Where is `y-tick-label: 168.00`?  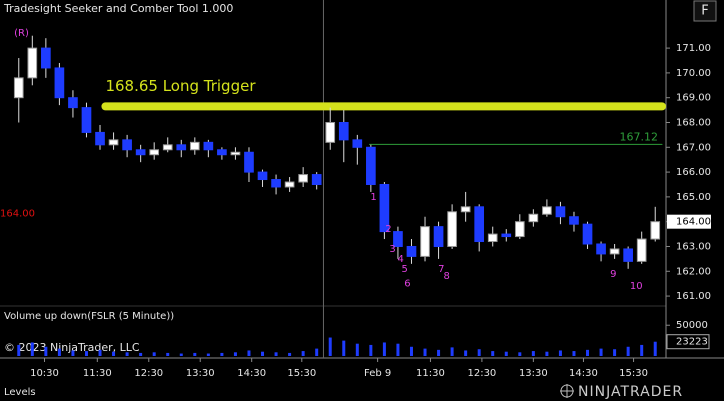 y-tick-label: 168.00 is located at coordinates (693, 122).